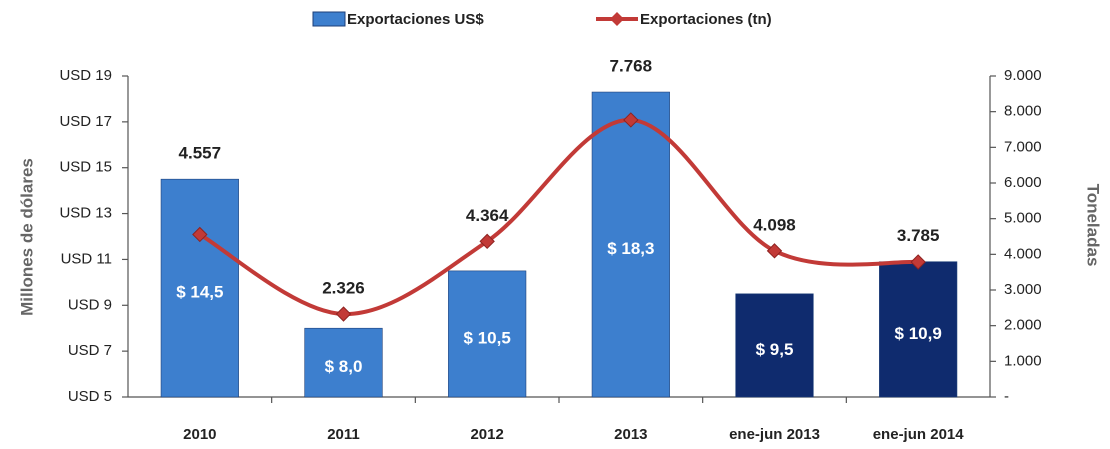  I want to click on x-tick-label: 2010, so click(199, 434).